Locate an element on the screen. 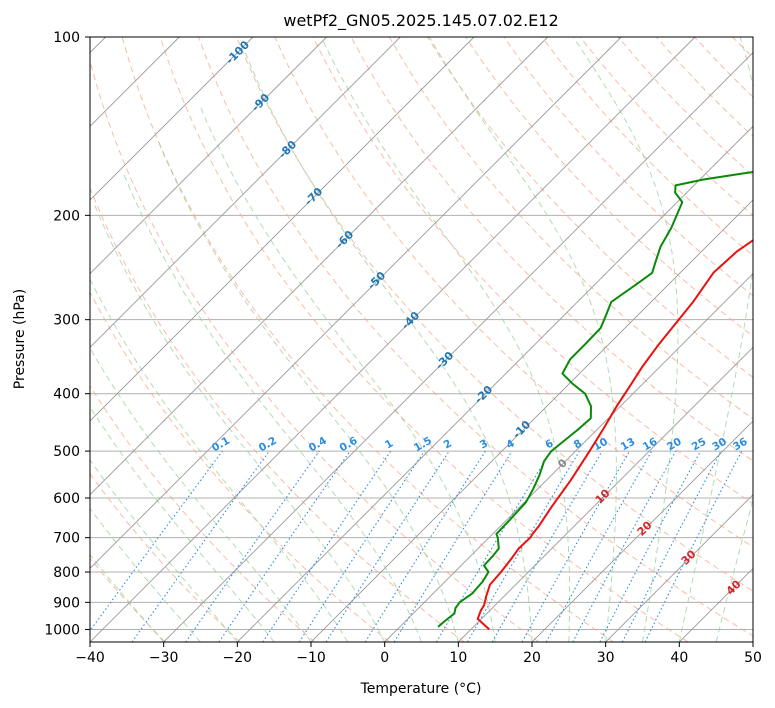  isotherm-label: -50 is located at coordinates (376, 280).